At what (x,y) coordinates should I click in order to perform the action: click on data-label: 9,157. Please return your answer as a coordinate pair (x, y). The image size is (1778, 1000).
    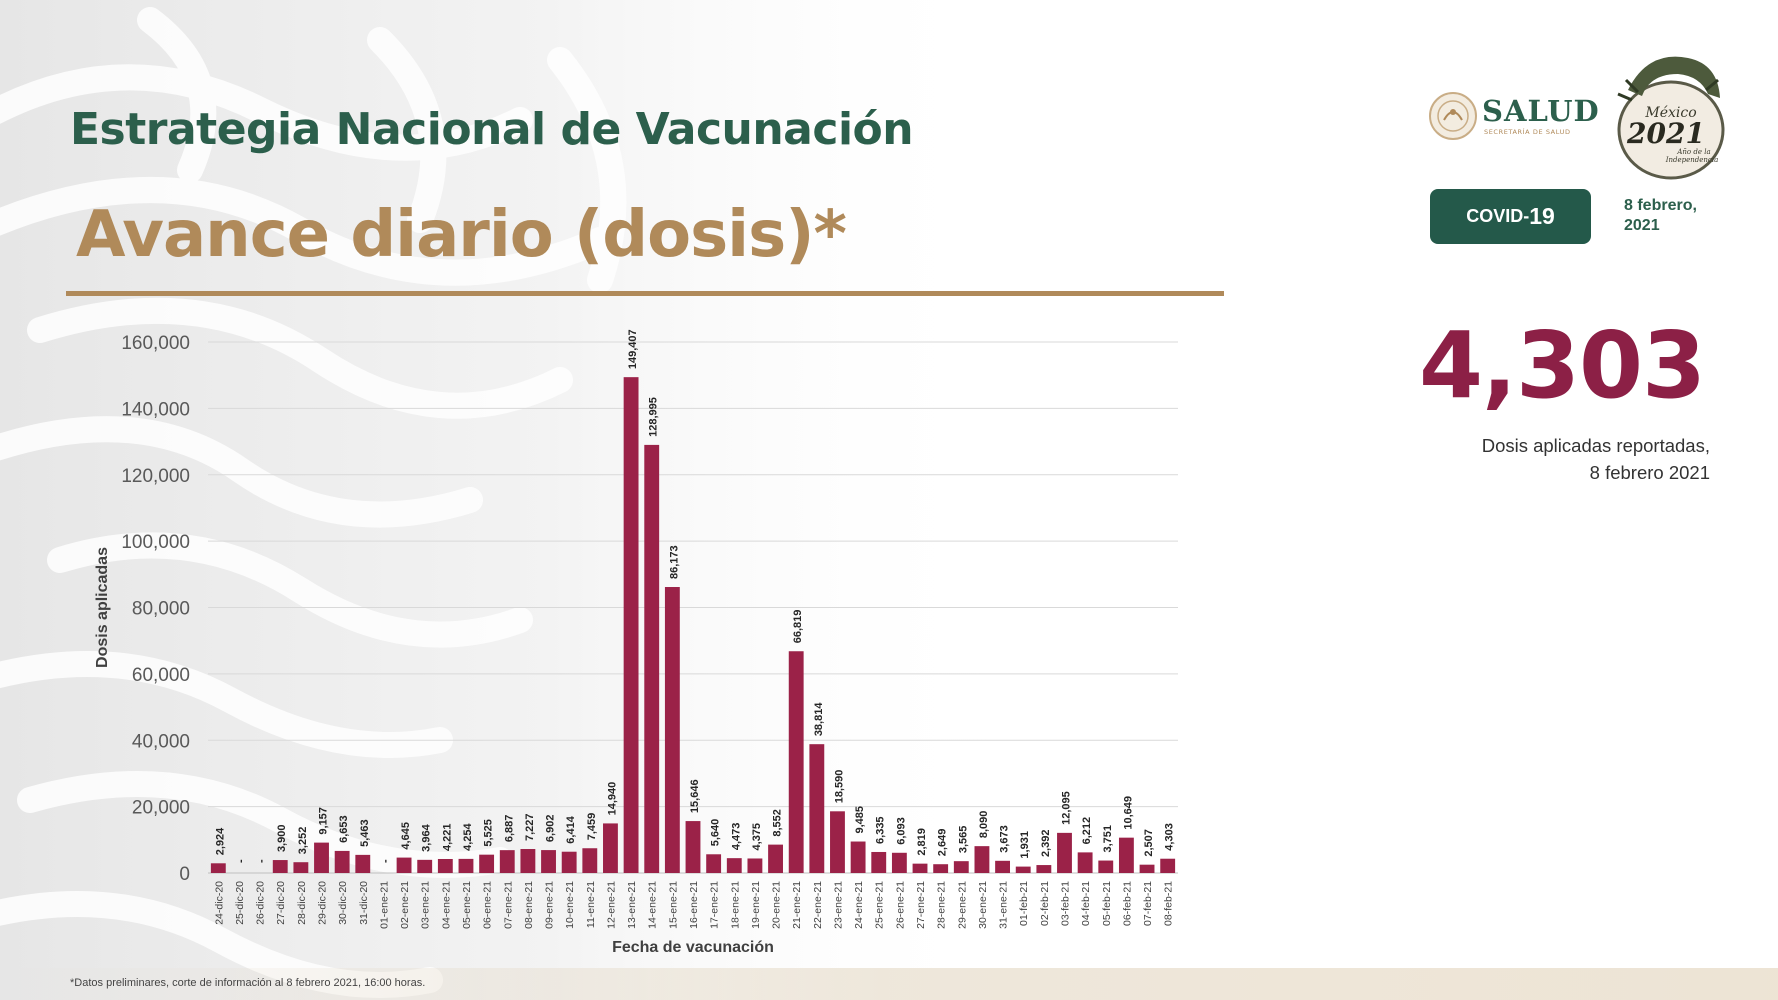
    Looking at the image, I should click on (324, 821).